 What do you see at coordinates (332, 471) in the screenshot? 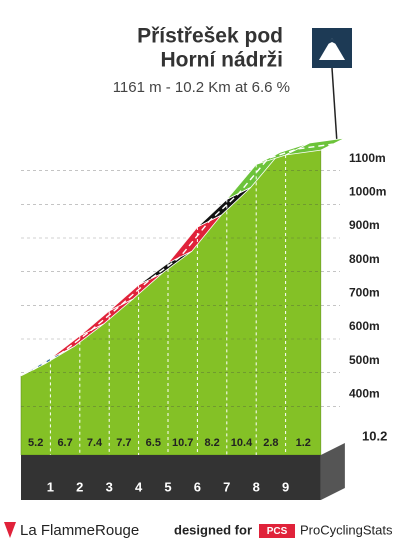
I see `base-end` at bounding box center [332, 471].